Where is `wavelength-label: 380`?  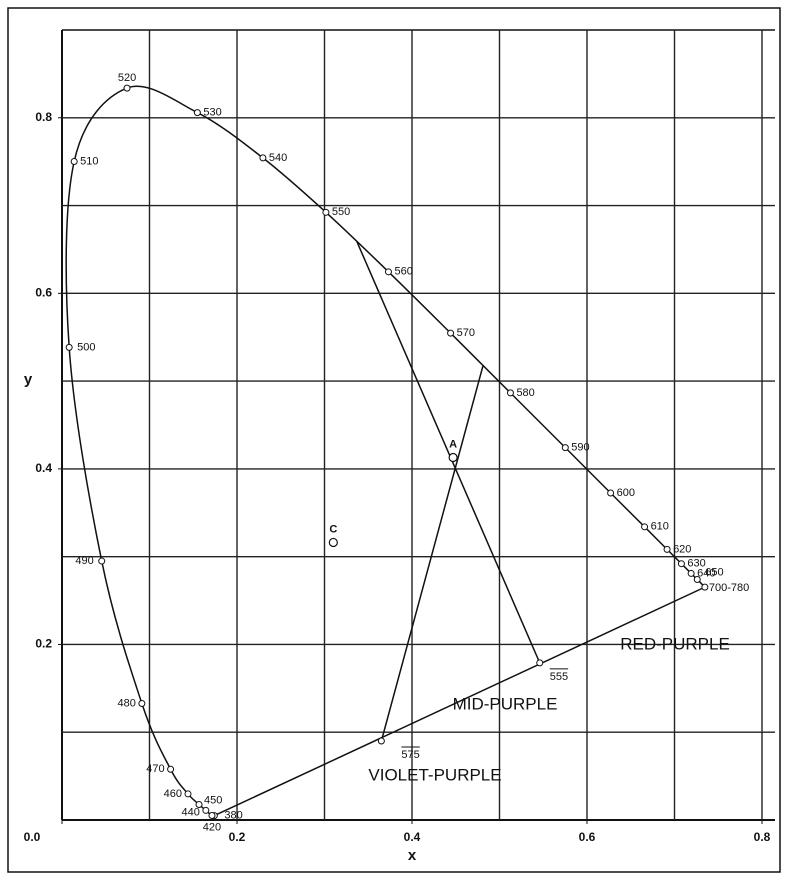
wavelength-label: 380 is located at coordinates (233, 816).